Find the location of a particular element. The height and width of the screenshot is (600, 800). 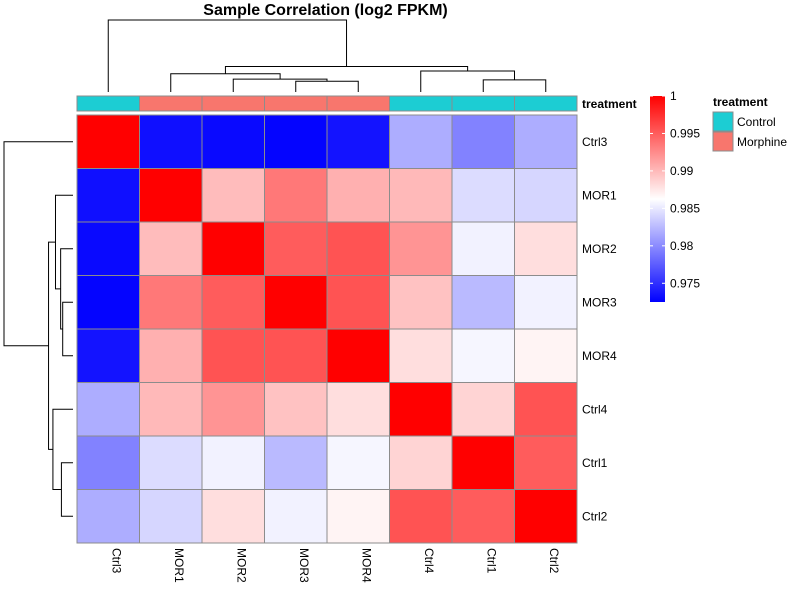

legend-entry: Morphine is located at coordinates (762, 142).